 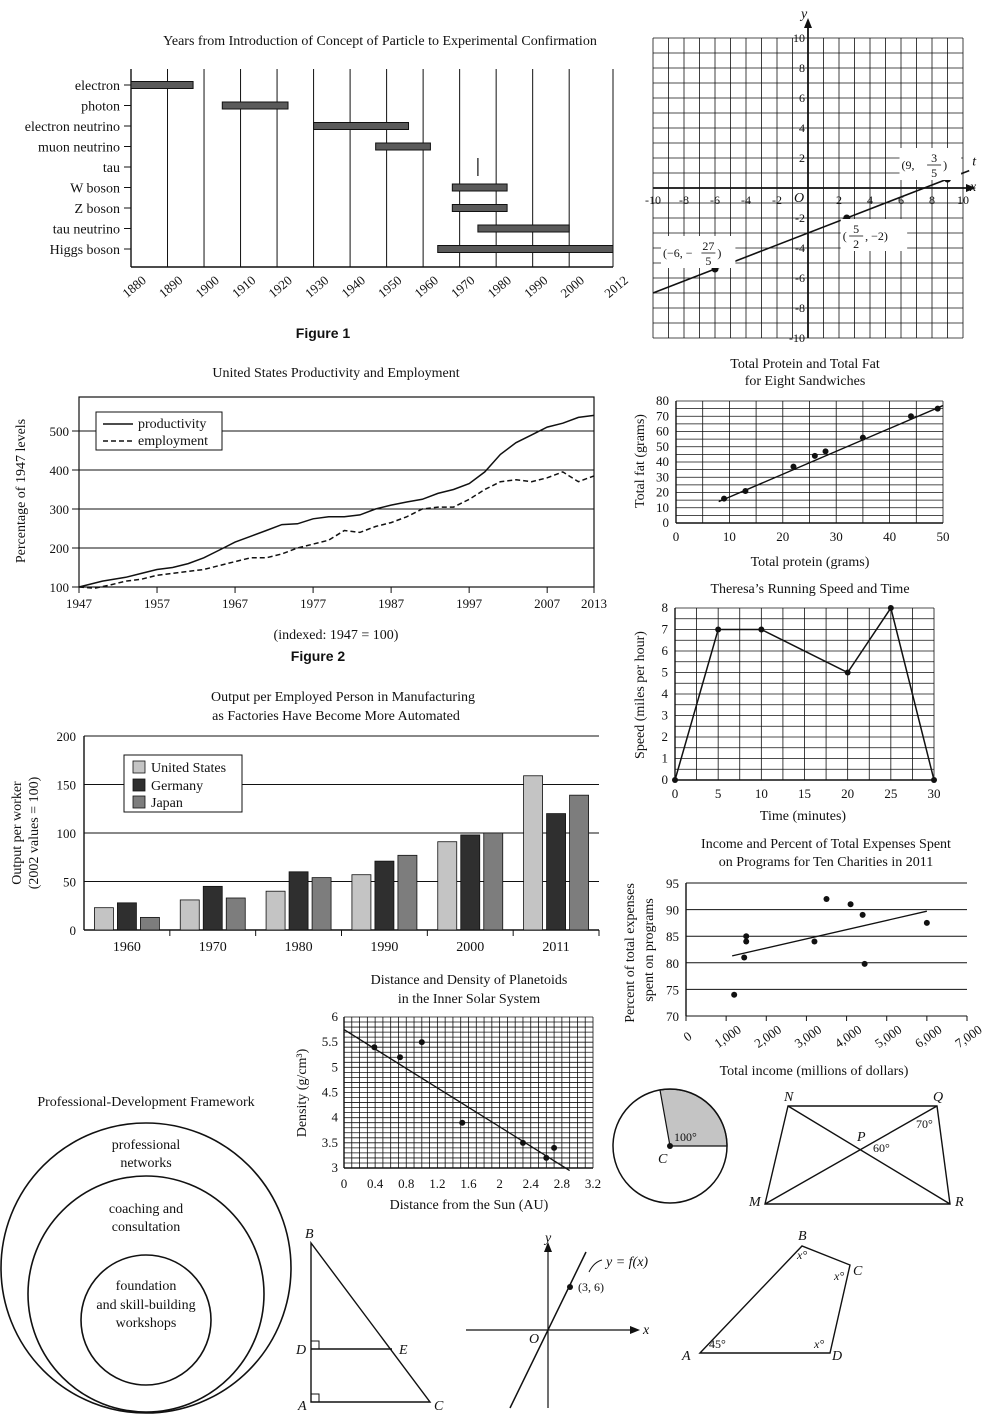 I want to click on func-y-label: y, so click(x=547, y=1238).